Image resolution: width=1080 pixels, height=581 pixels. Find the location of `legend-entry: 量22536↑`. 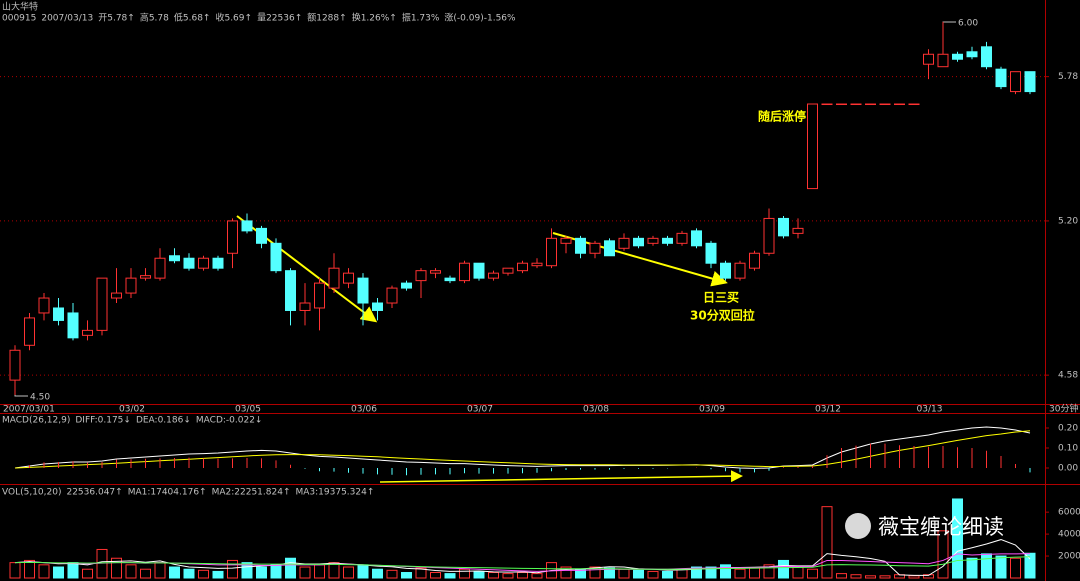

legend-entry: 量22536↑ is located at coordinates (279, 18).